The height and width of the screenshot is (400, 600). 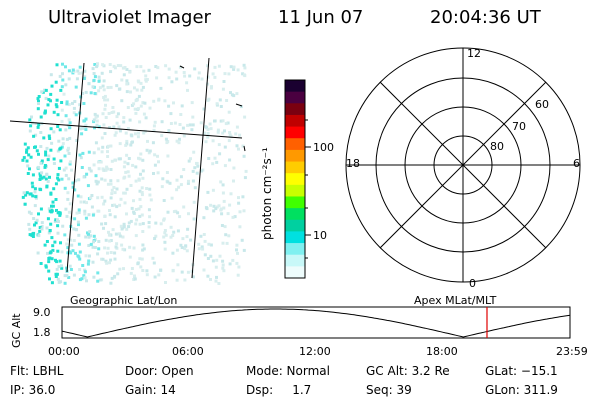 I want to click on colorbar-band, so click(x=295, y=225).